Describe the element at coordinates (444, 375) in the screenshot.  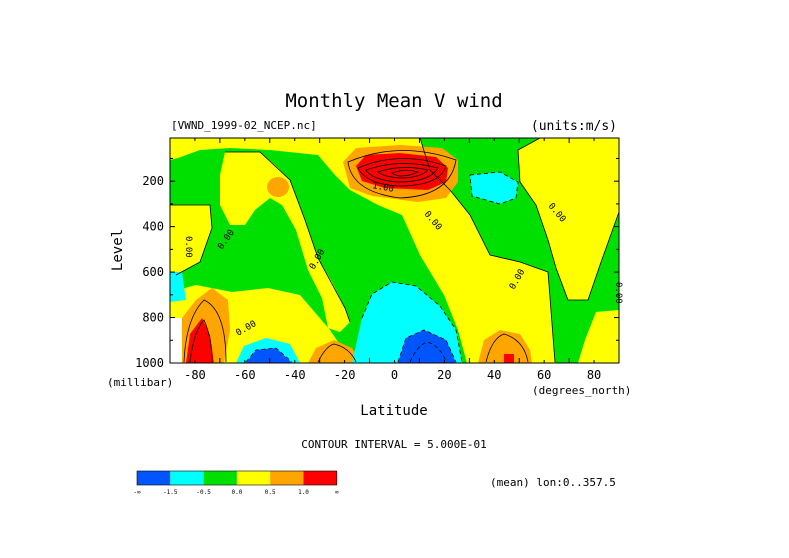
I see `x-tick-label: 20` at that location.